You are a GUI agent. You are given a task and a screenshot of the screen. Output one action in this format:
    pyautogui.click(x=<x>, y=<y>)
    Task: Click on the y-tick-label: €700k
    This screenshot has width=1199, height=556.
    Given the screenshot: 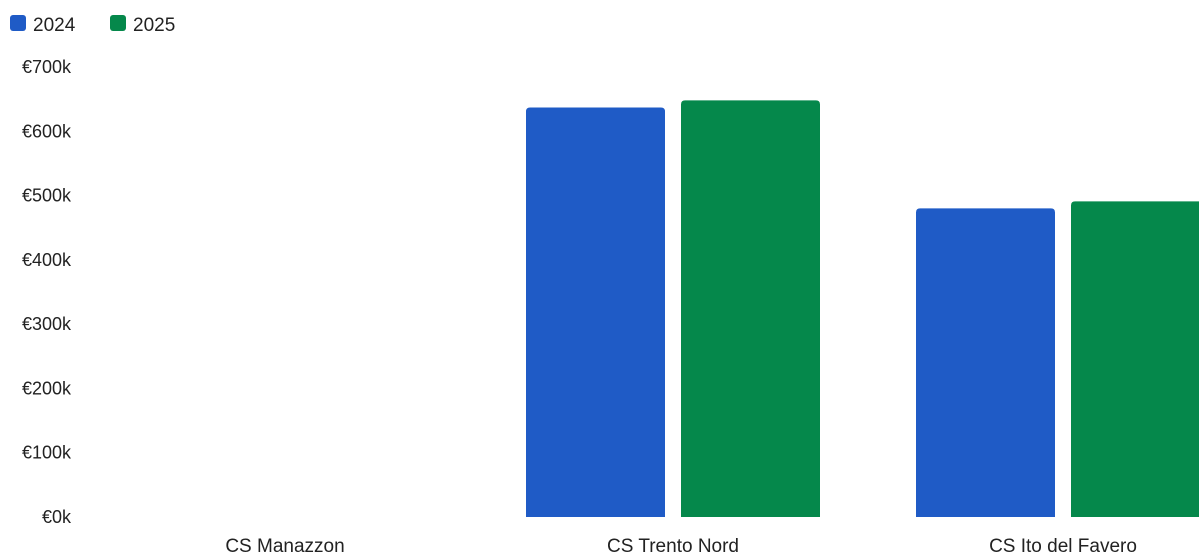 What is the action you would take?
    pyautogui.click(x=47, y=67)
    